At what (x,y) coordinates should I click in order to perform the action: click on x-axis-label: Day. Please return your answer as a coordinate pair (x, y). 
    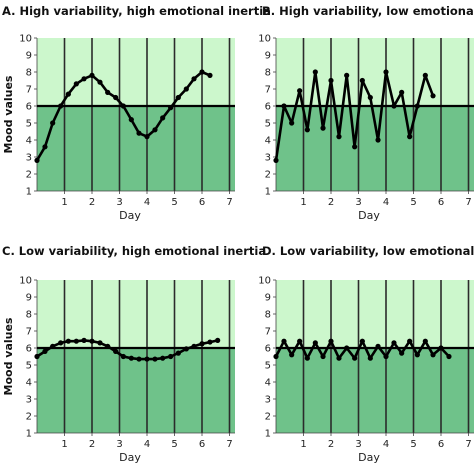
    Looking at the image, I should click on (369, 215).